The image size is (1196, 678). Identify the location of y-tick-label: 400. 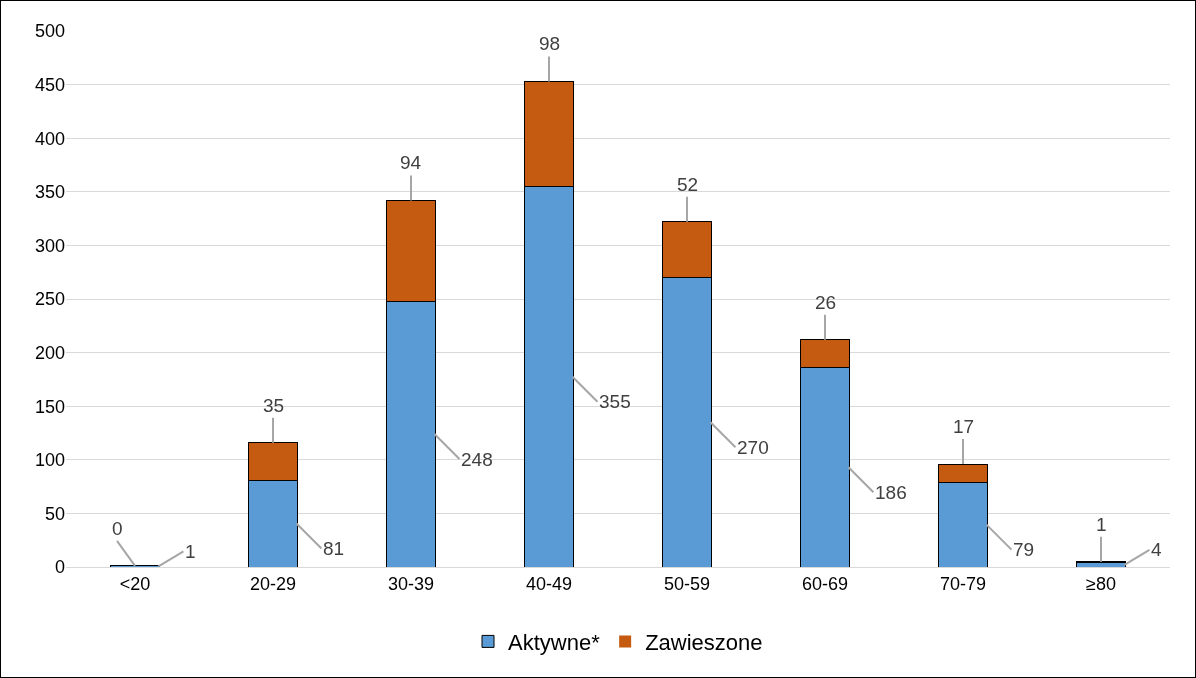
(49, 138).